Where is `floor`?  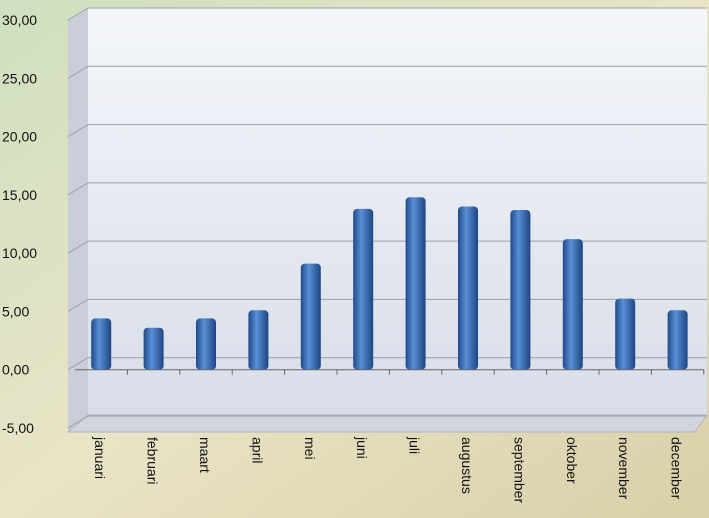
floor is located at coordinates (387, 423).